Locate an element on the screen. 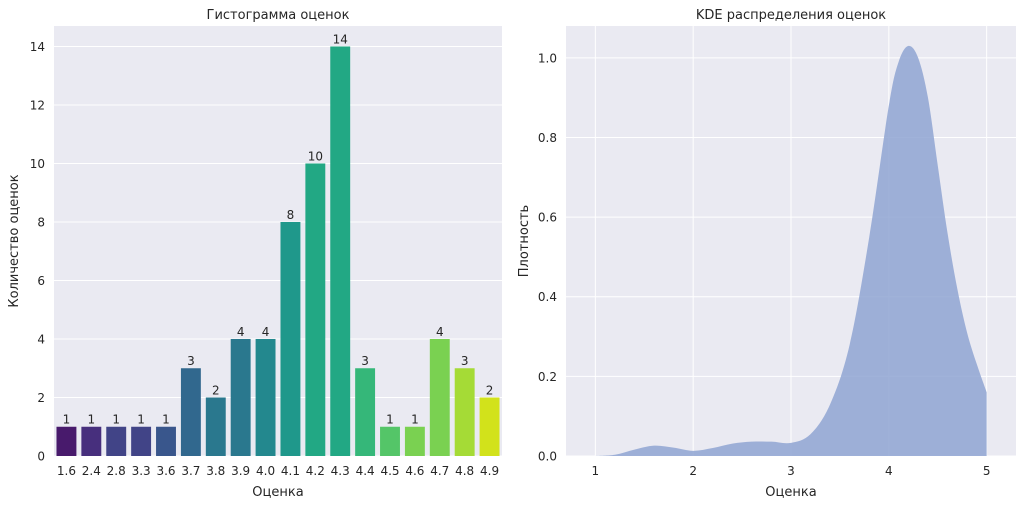 This screenshot has height=506, width=1024. histogram-title: Гистограмма оценок is located at coordinates (278, 15).